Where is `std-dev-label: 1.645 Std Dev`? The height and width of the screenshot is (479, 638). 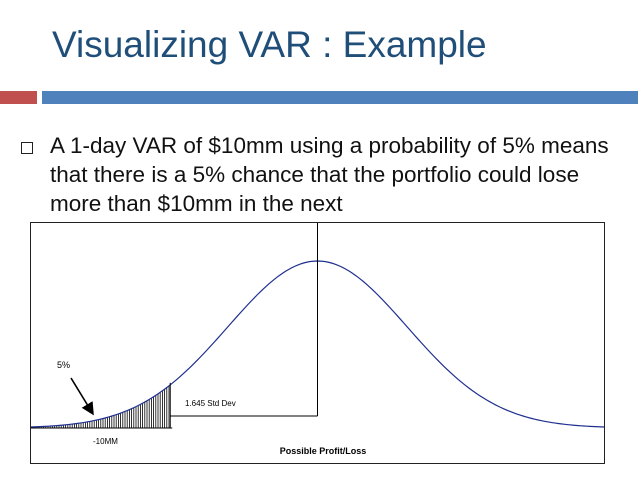 std-dev-label: 1.645 Std Dev is located at coordinates (210, 403).